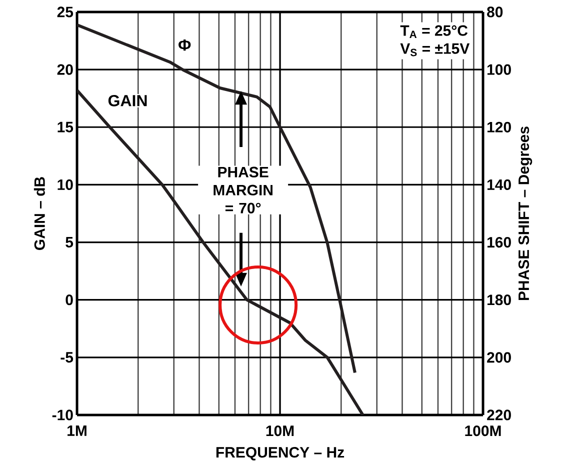  I want to click on y2-tick-label: 200, so click(499, 357).